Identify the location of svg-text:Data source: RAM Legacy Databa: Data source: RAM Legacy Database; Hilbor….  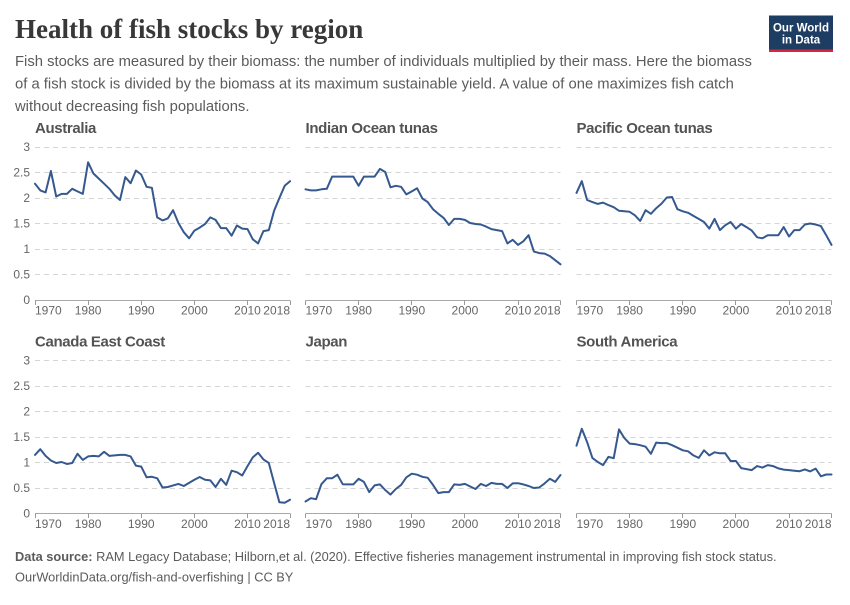
(396, 556).